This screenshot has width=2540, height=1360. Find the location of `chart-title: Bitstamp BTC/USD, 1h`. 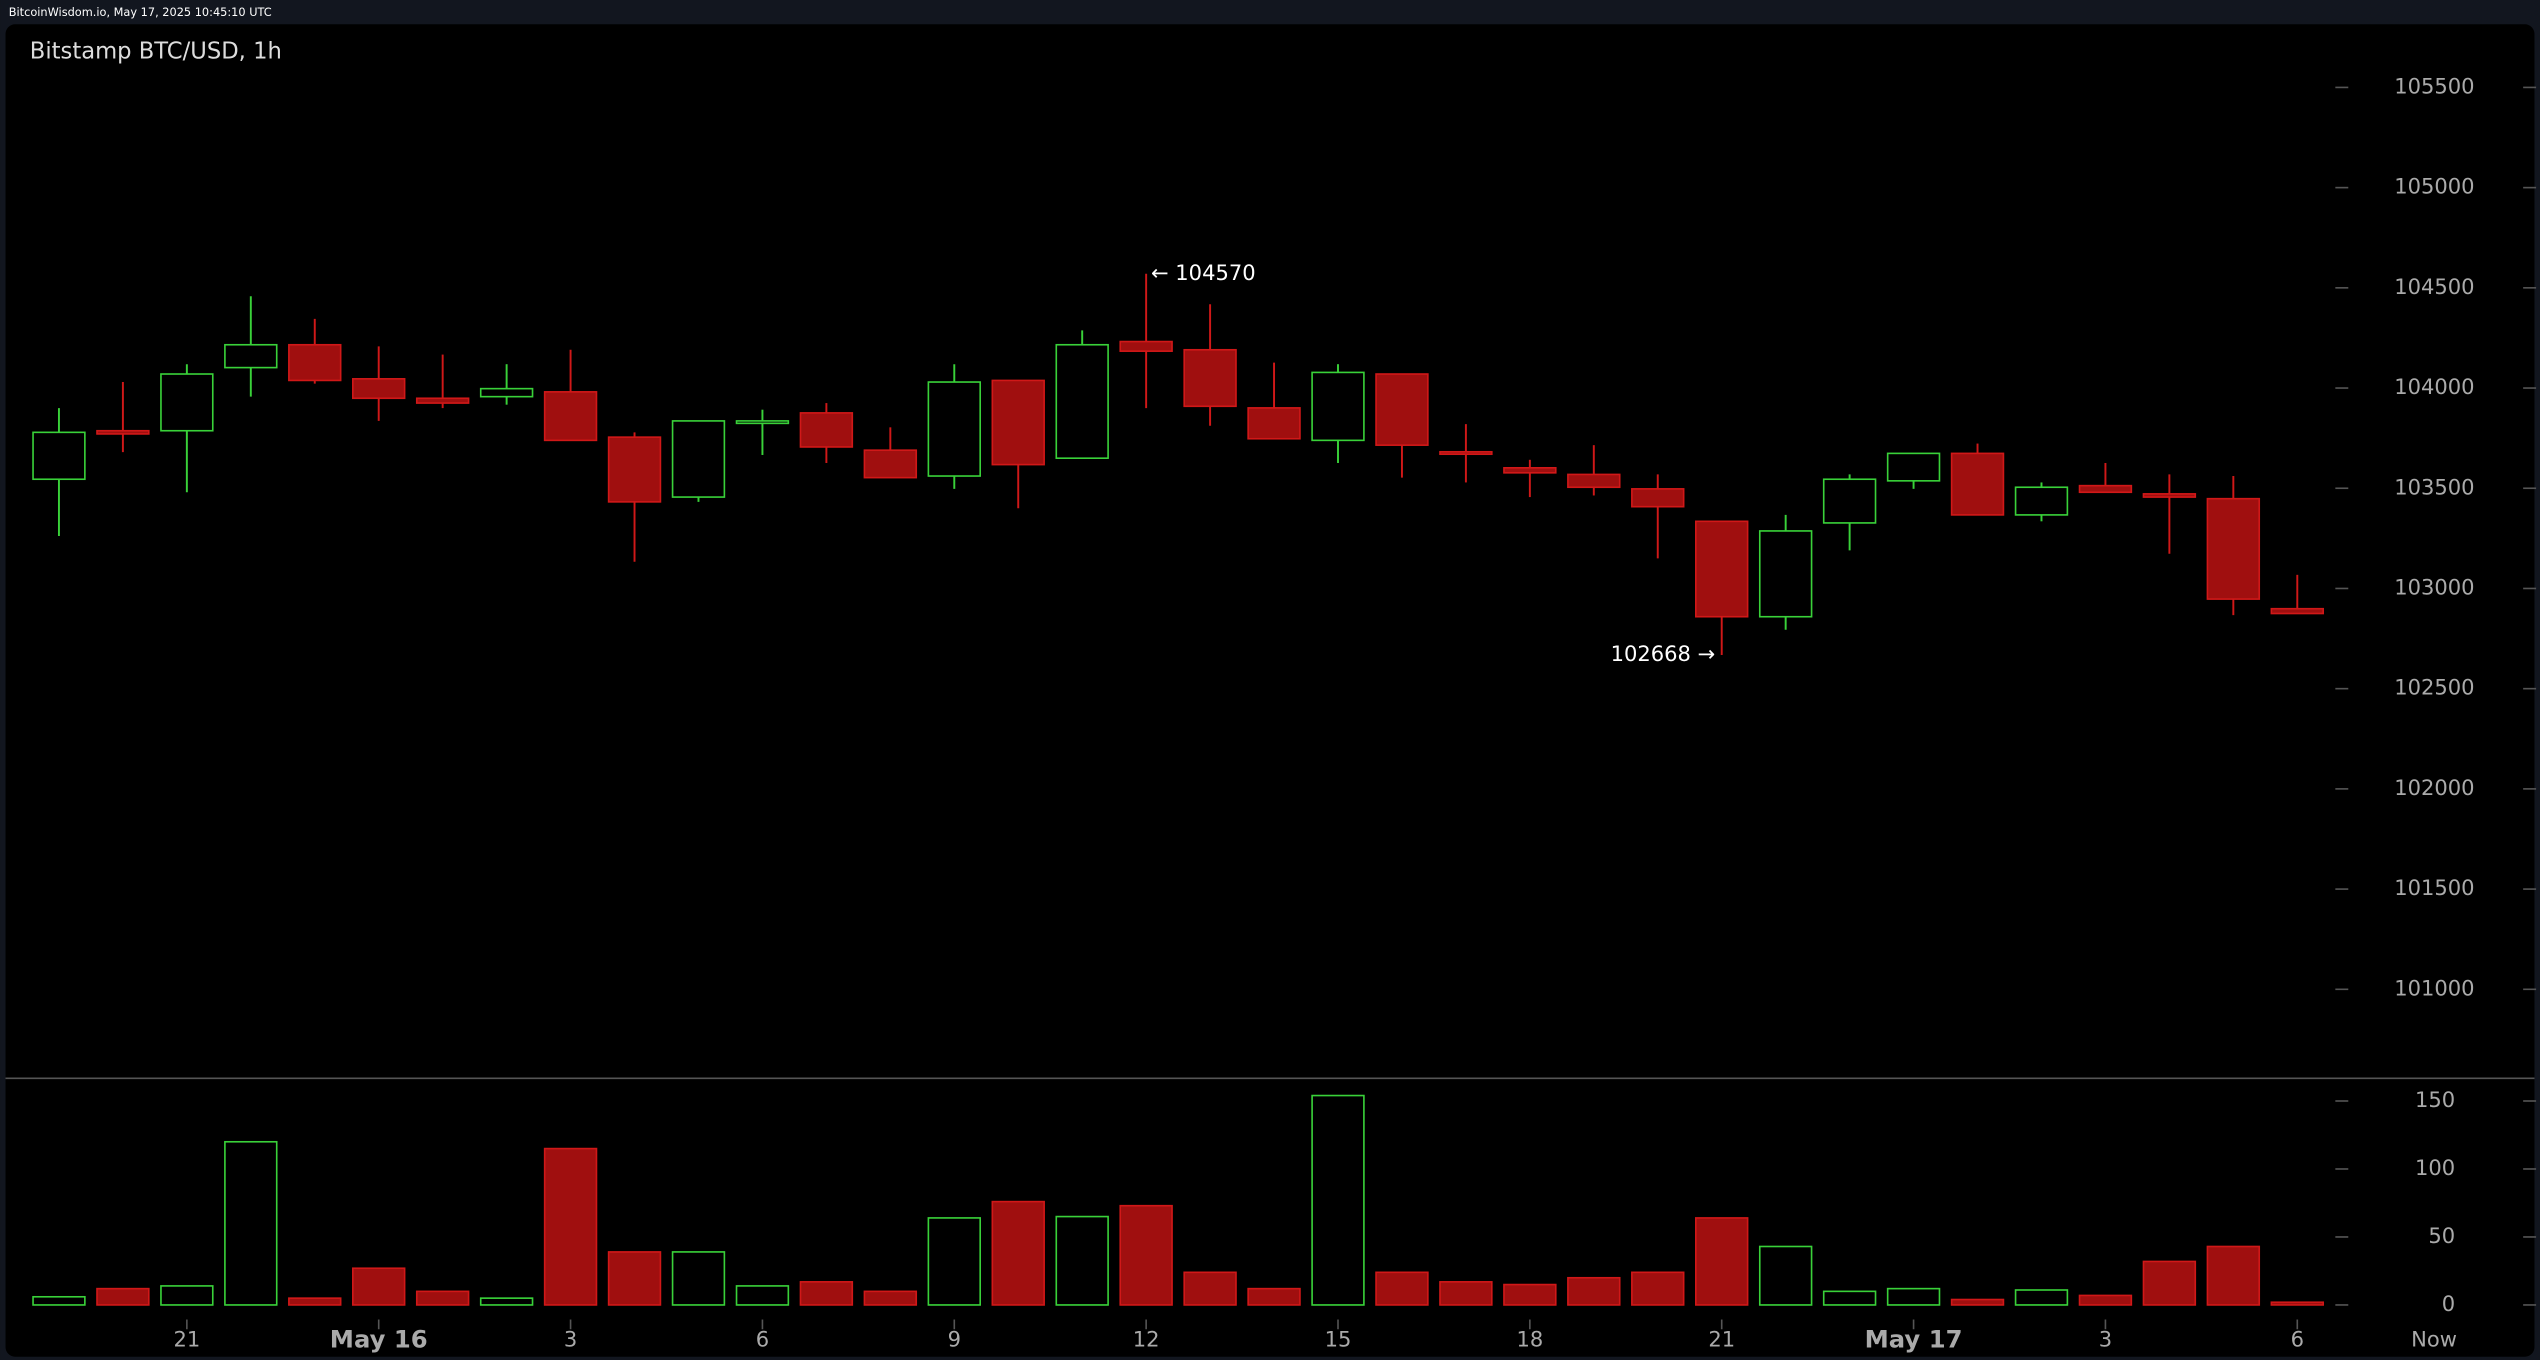

chart-title: Bitstamp BTC/USD, 1h is located at coordinates (156, 51).